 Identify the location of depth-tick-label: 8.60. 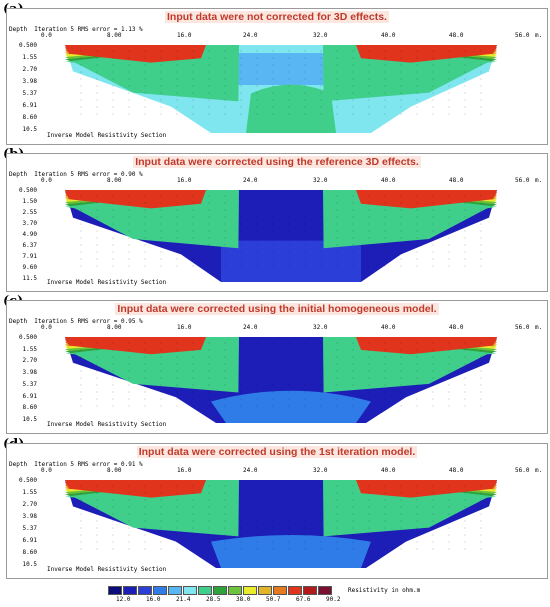
(29, 552).